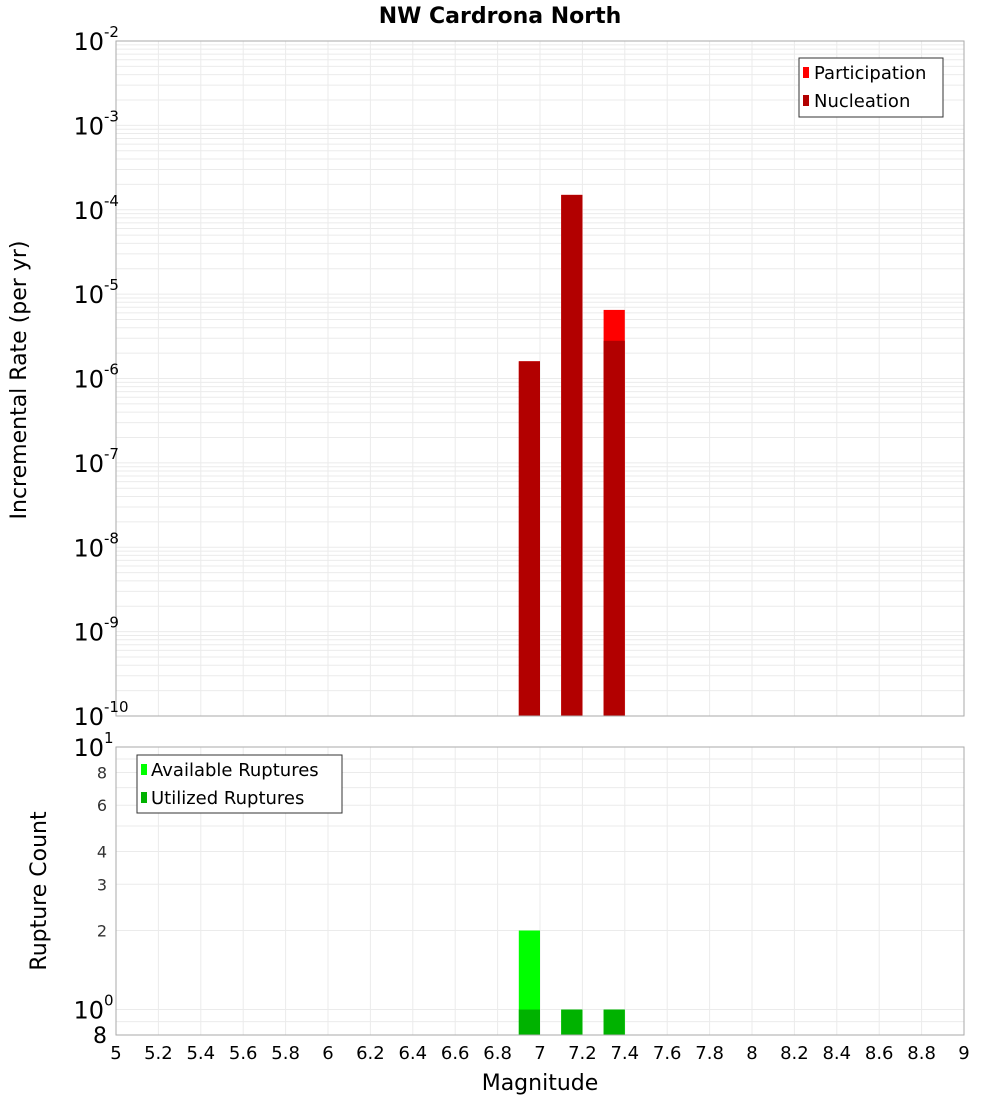  What do you see at coordinates (862, 101) in the screenshot?
I see `legend-nucleation: Nucleation` at bounding box center [862, 101].